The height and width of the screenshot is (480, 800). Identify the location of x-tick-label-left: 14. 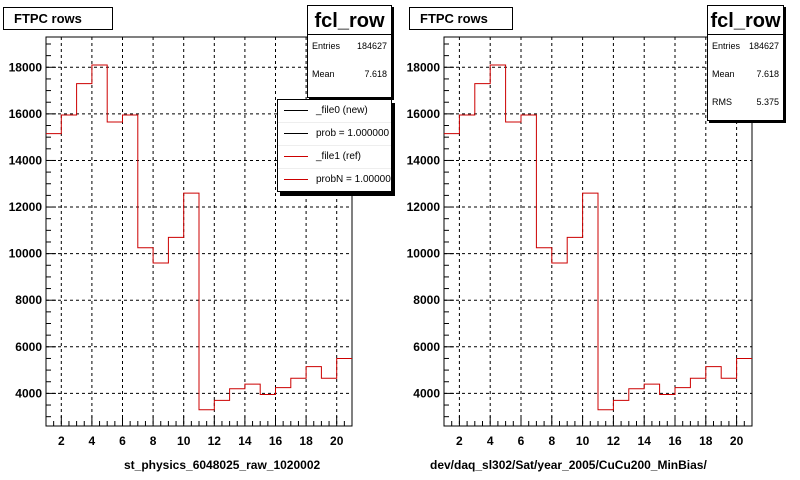
(245, 441).